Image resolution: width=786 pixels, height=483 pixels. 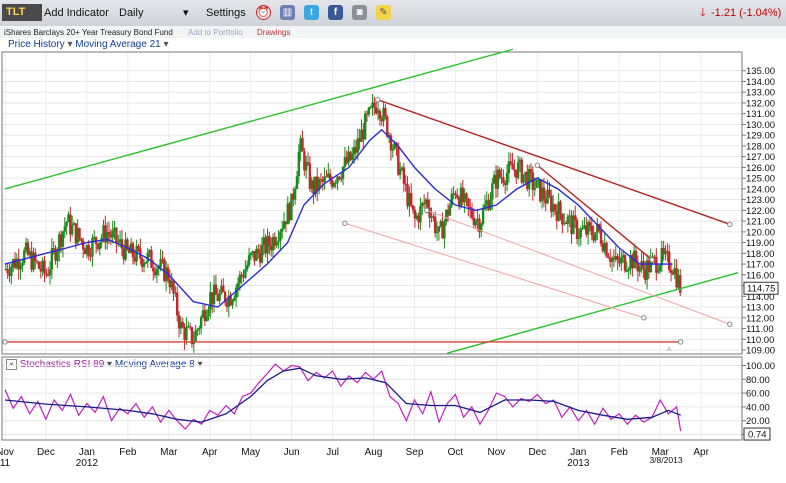 I want to click on drawings-link: Drawings, so click(x=274, y=32).